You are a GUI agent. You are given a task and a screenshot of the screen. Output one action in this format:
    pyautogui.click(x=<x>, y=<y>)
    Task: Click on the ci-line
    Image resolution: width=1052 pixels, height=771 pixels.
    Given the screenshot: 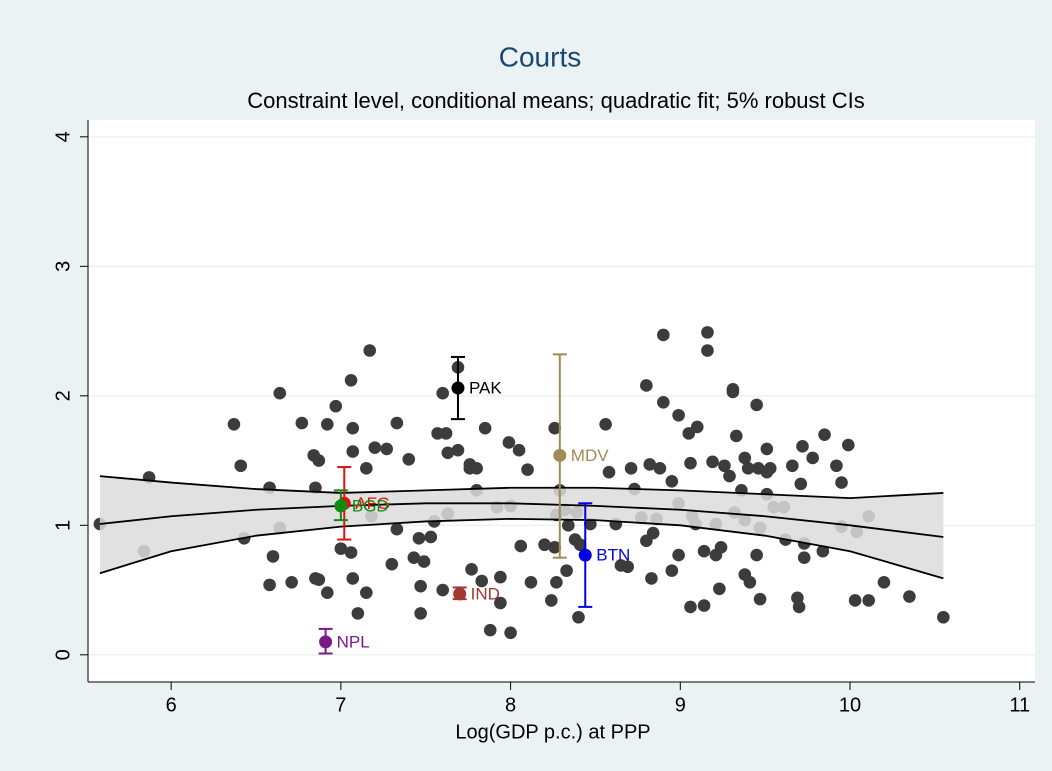 What is the action you would take?
    pyautogui.click(x=521, y=548)
    